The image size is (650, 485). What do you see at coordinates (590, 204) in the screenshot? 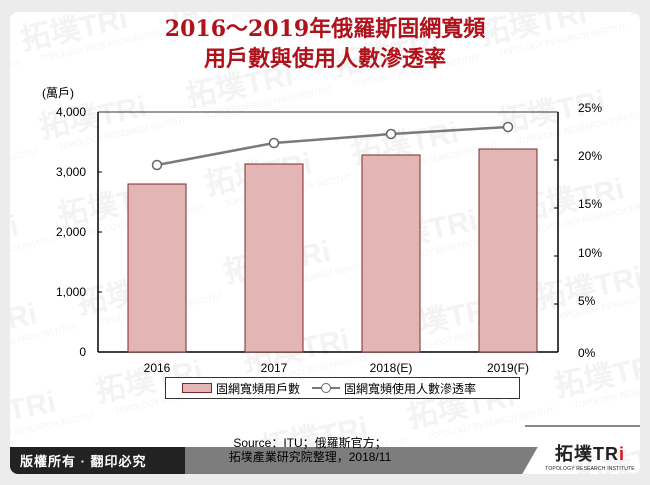
I see `right-tick-label: 15%` at bounding box center [590, 204].